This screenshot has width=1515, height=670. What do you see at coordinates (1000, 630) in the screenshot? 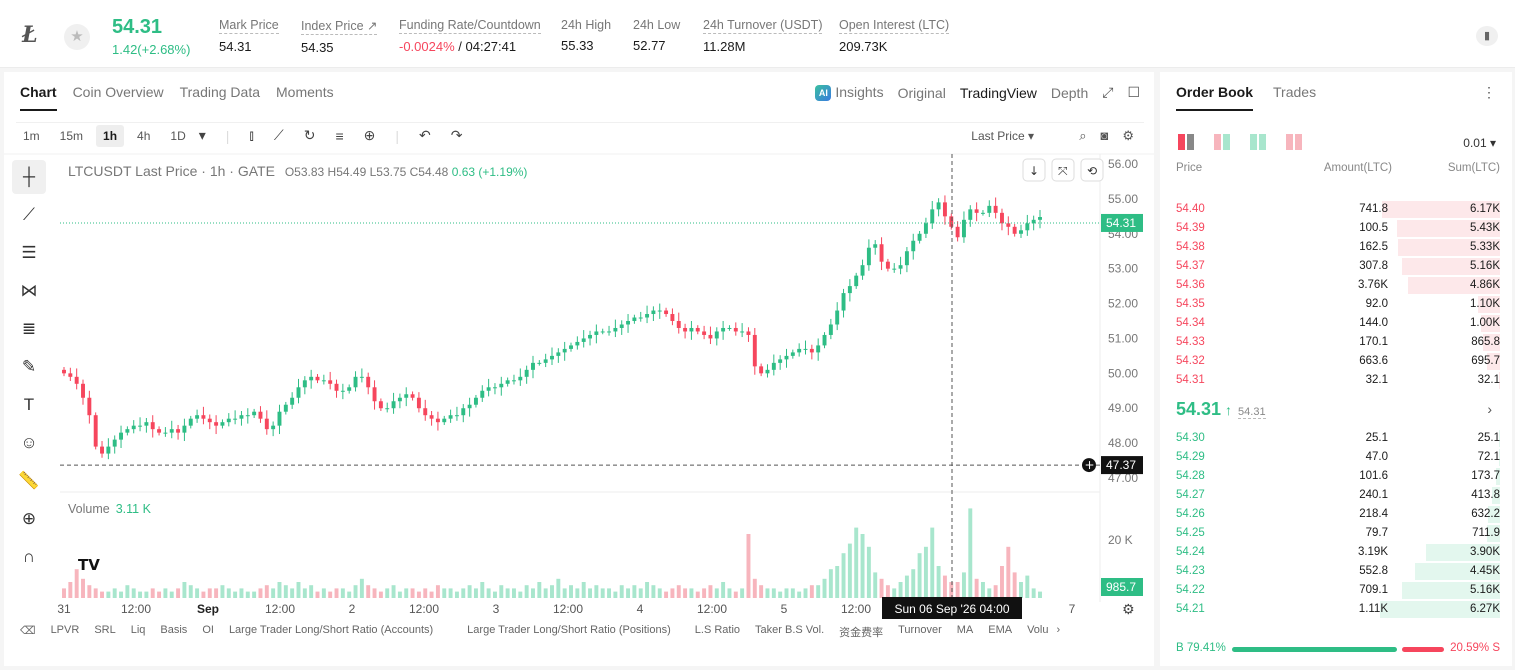
I see `indicator-ema: EMA` at bounding box center [1000, 630].